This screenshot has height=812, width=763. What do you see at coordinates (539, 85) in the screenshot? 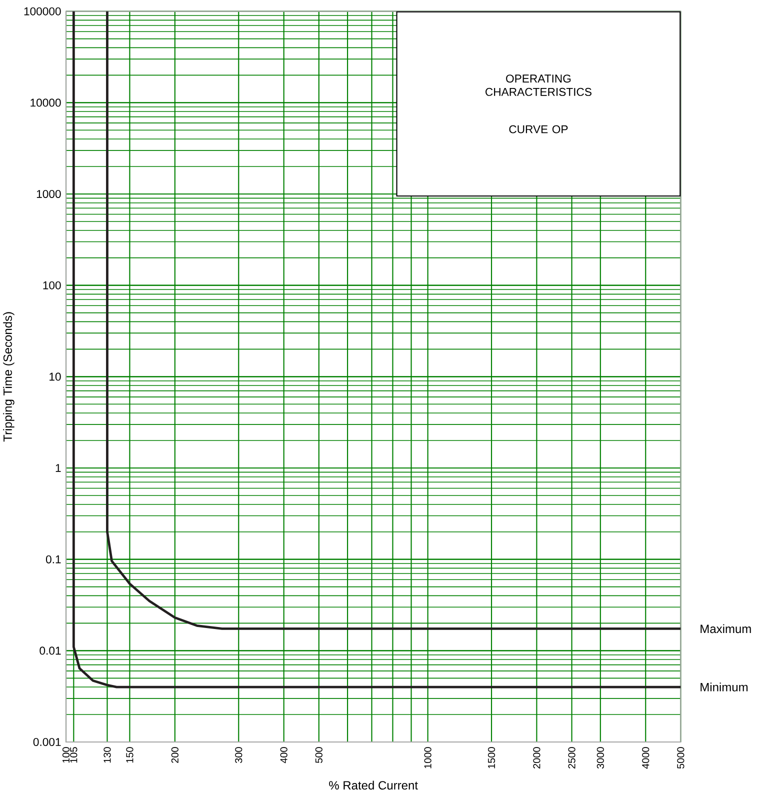
I see `annotation: OPERATING CHARACTERISTICS` at bounding box center [539, 85].